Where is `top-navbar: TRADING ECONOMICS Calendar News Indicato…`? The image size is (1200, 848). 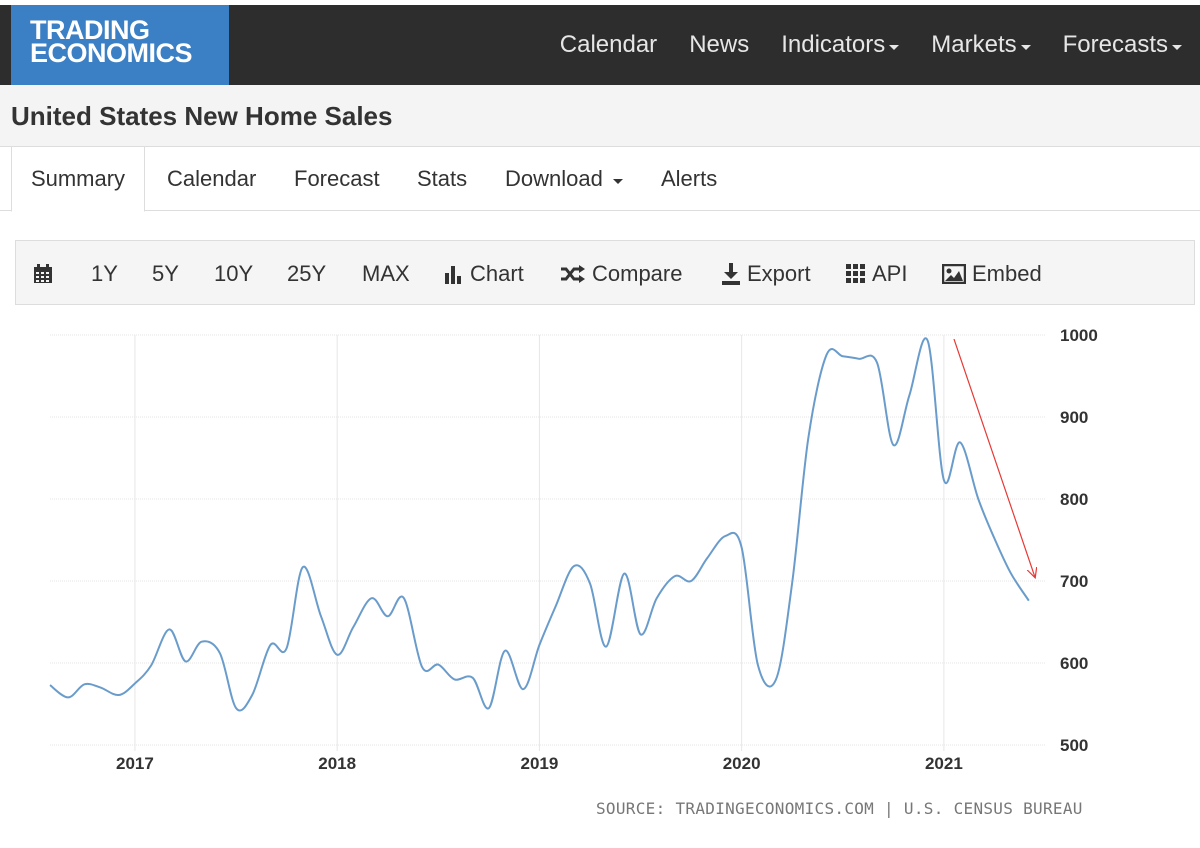
top-navbar: TRADING ECONOMICS Calendar News Indicato… is located at coordinates (600, 42).